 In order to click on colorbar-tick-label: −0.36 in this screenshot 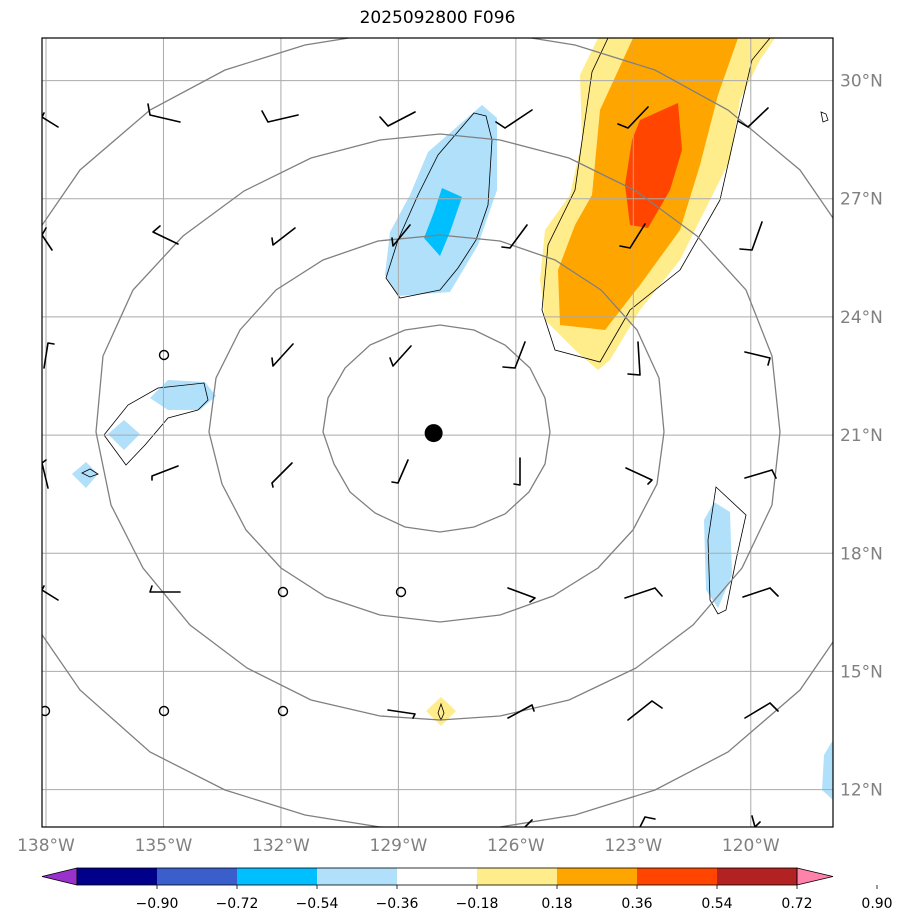, I will do `click(397, 904)`.